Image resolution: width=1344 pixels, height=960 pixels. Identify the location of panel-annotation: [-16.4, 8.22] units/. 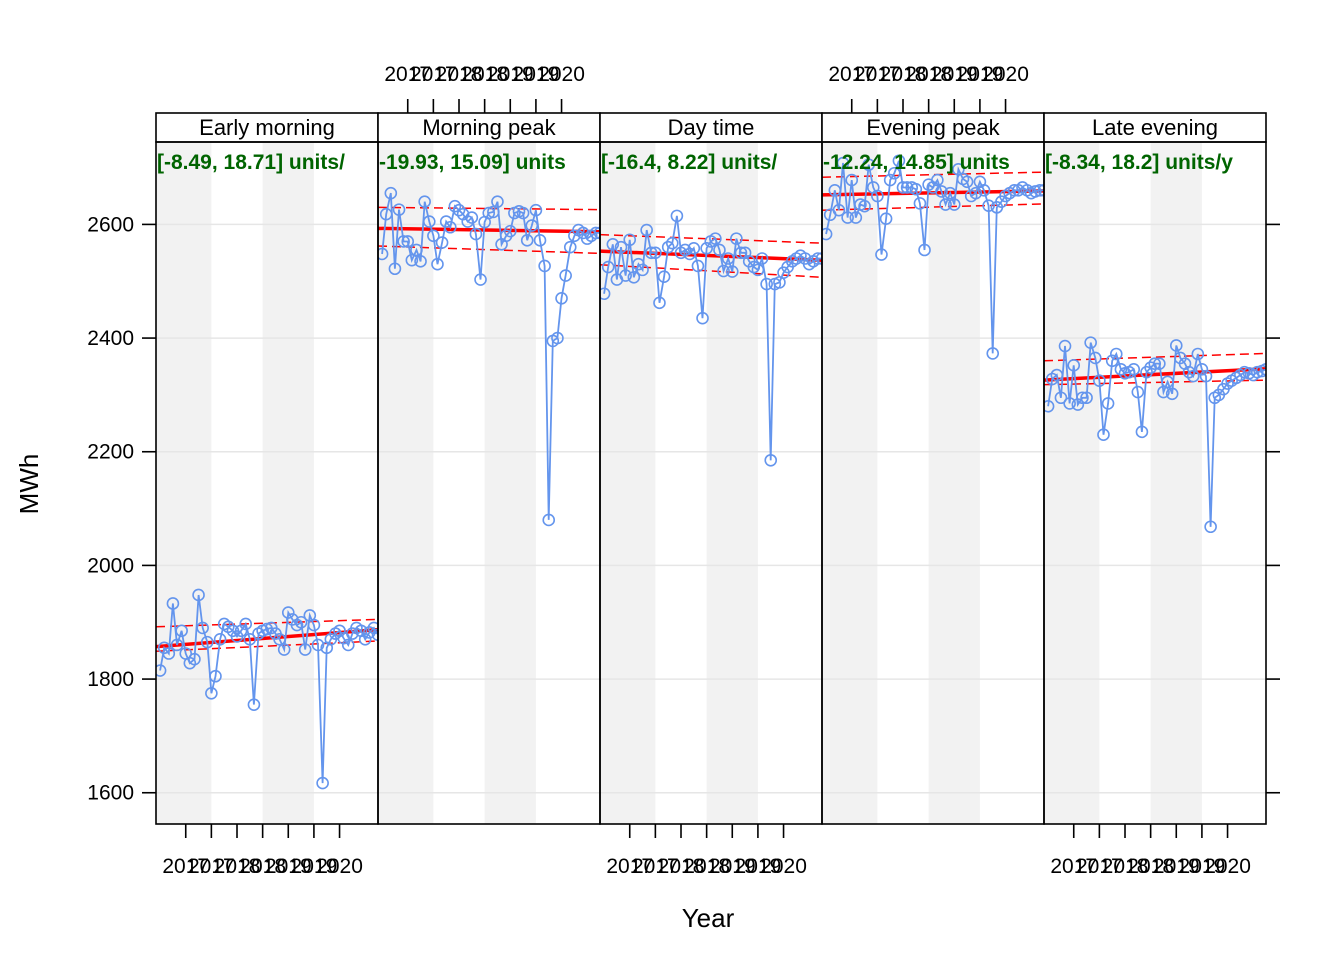
(689, 162).